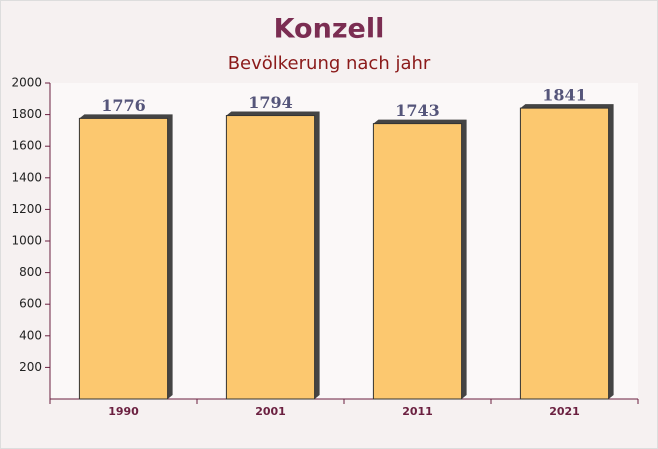  I want to click on y-tick-label: 800, so click(30, 272).